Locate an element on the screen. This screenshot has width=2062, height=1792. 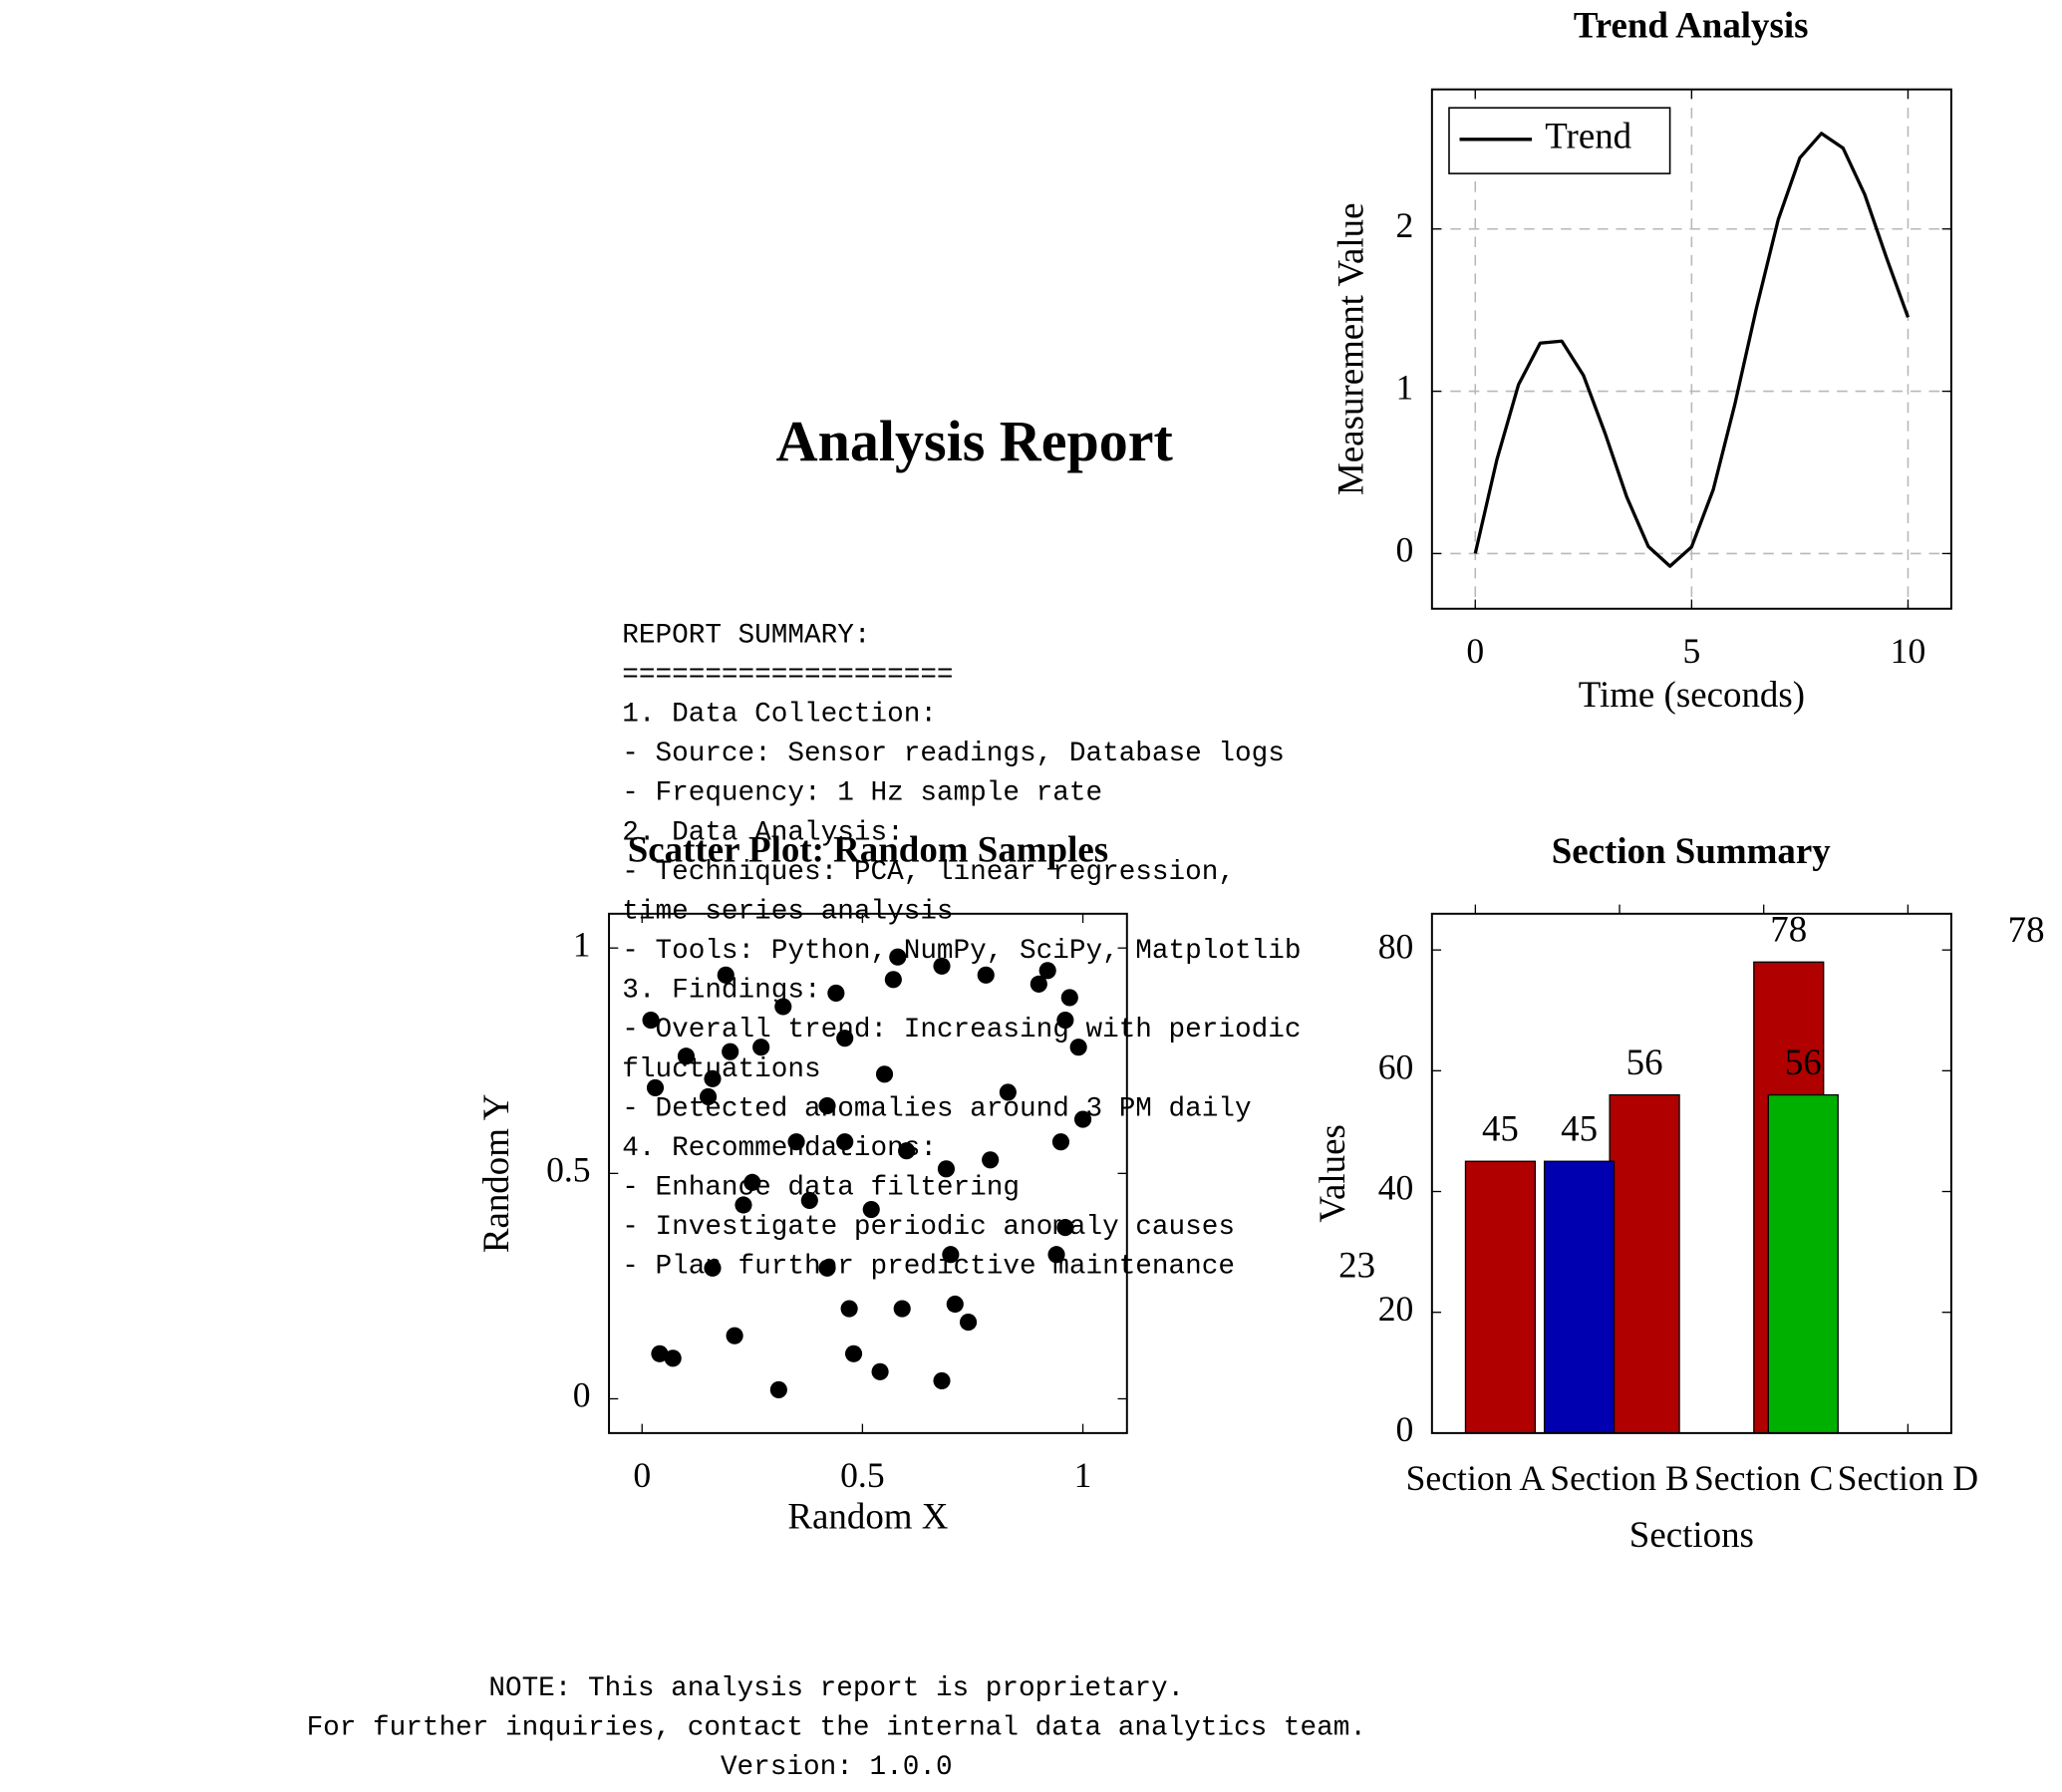
x-tick-label: 1 is located at coordinates (1083, 1475).